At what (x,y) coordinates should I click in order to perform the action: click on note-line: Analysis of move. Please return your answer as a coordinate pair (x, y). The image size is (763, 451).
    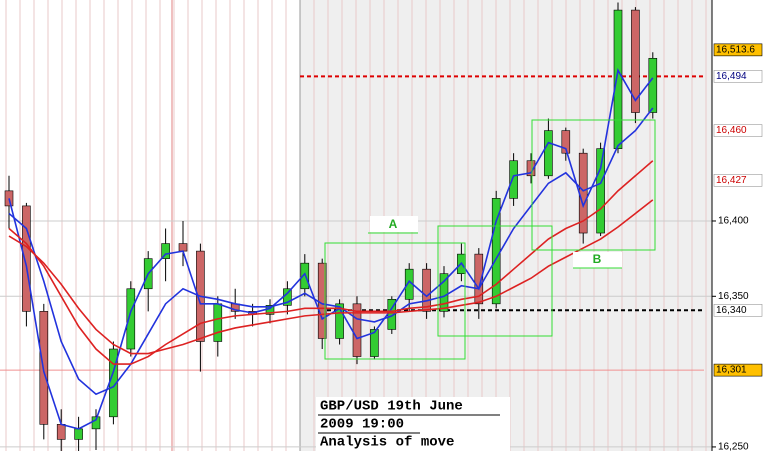
    Looking at the image, I should click on (387, 443).